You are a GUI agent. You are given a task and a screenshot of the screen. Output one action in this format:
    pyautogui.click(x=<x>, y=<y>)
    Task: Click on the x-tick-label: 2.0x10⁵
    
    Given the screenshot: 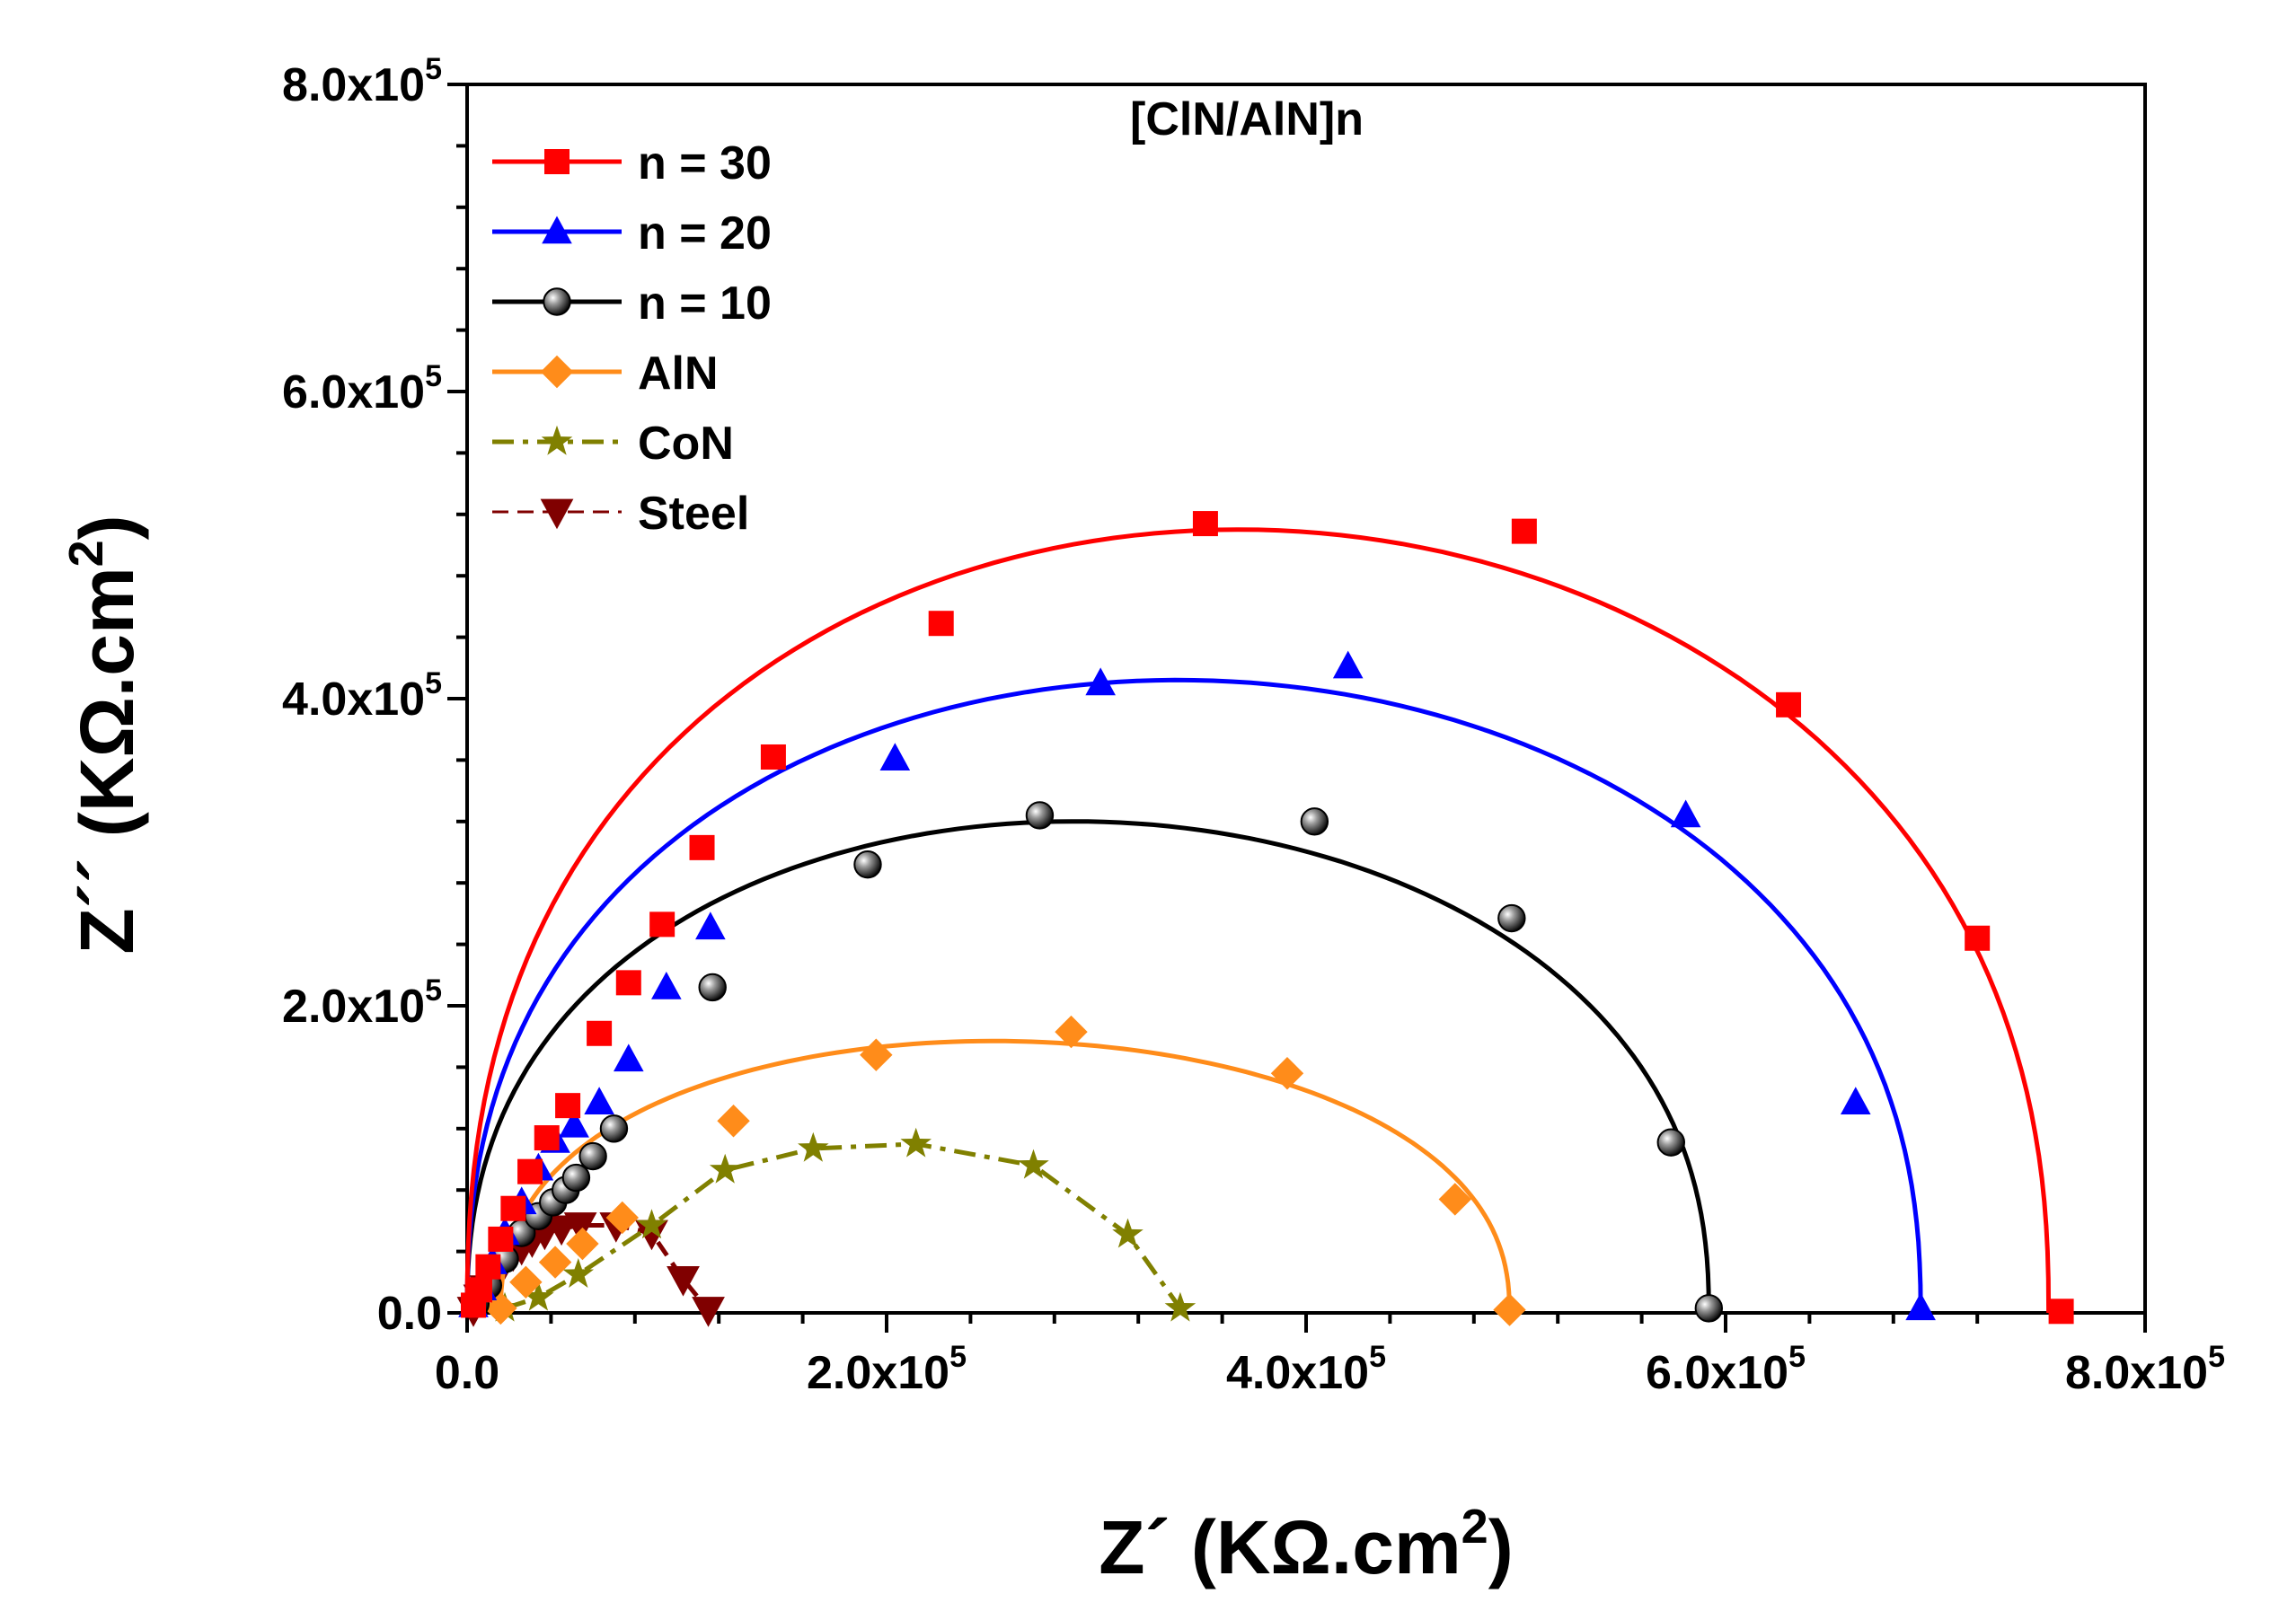 What is the action you would take?
    pyautogui.click(x=887, y=1369)
    